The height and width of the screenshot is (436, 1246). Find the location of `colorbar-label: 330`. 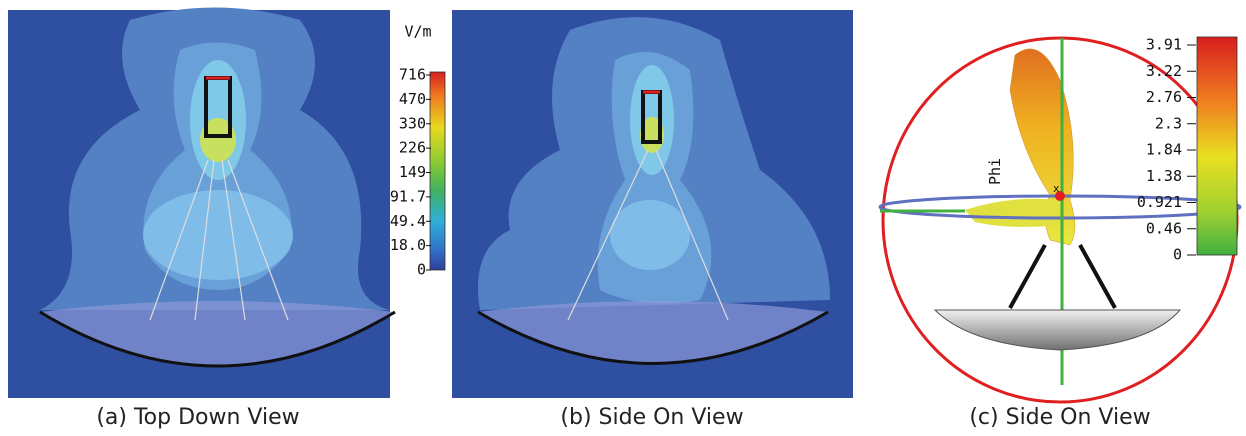

colorbar-label: 330 is located at coordinates (412, 123).